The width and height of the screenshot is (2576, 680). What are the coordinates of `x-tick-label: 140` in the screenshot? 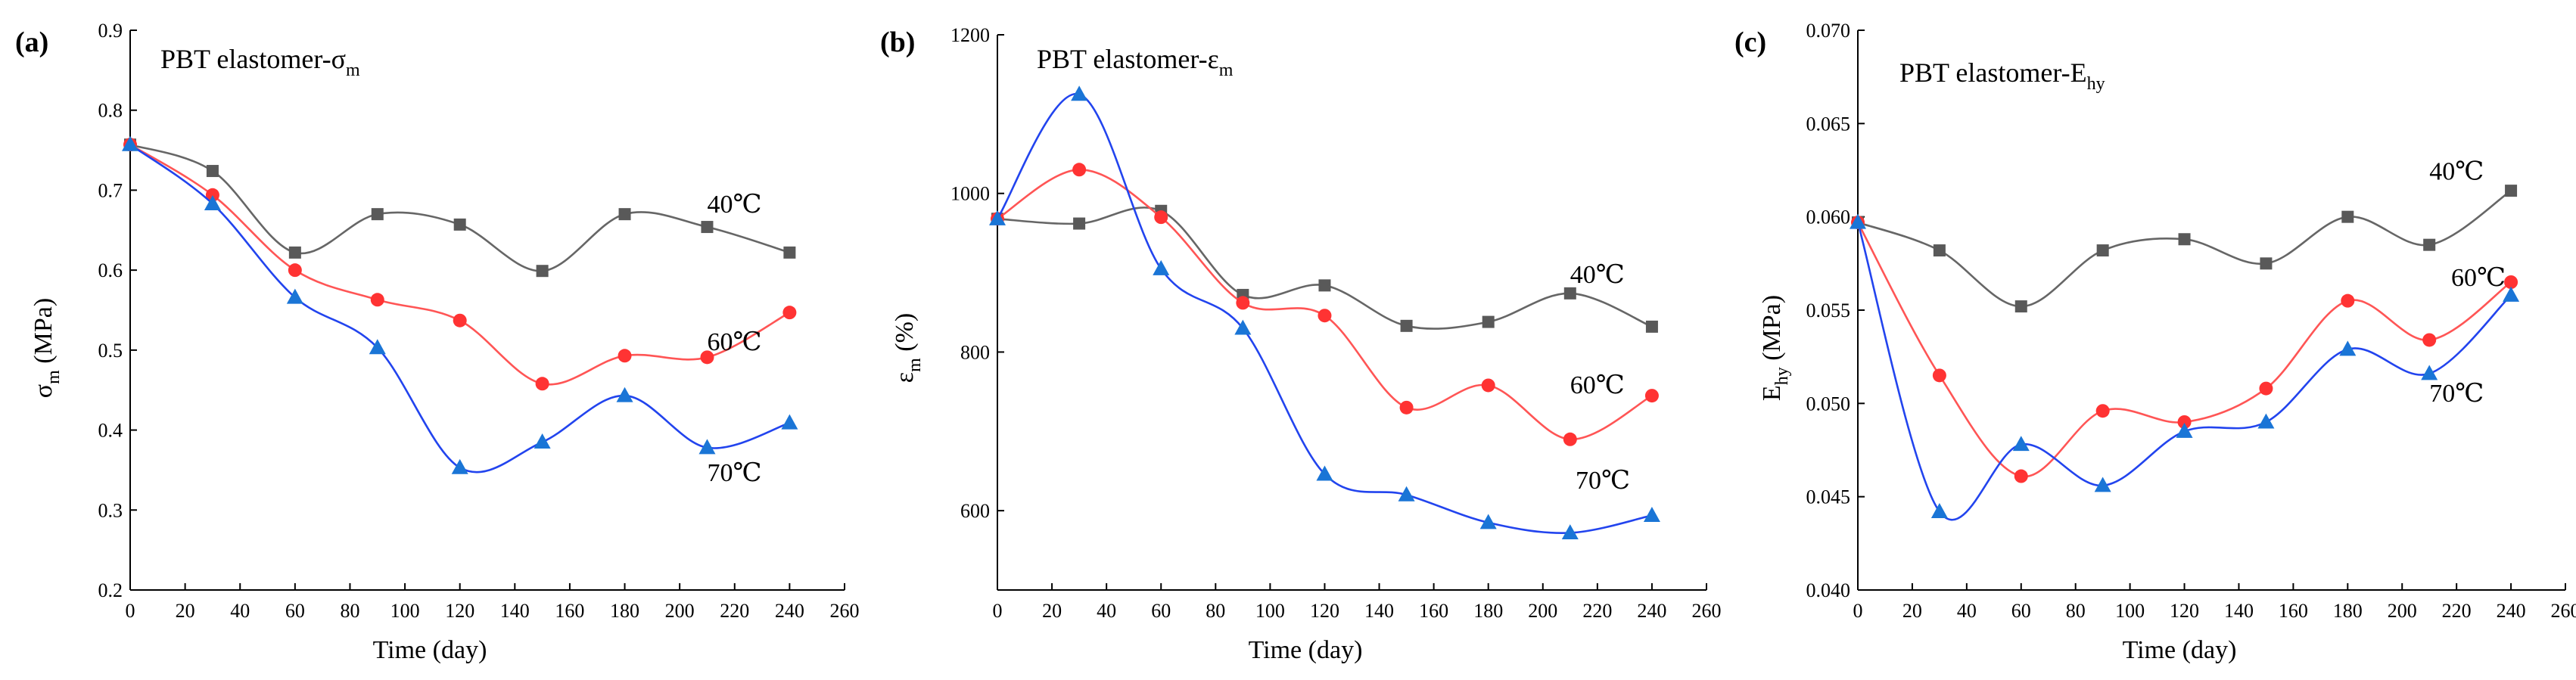 It's located at (1379, 611).